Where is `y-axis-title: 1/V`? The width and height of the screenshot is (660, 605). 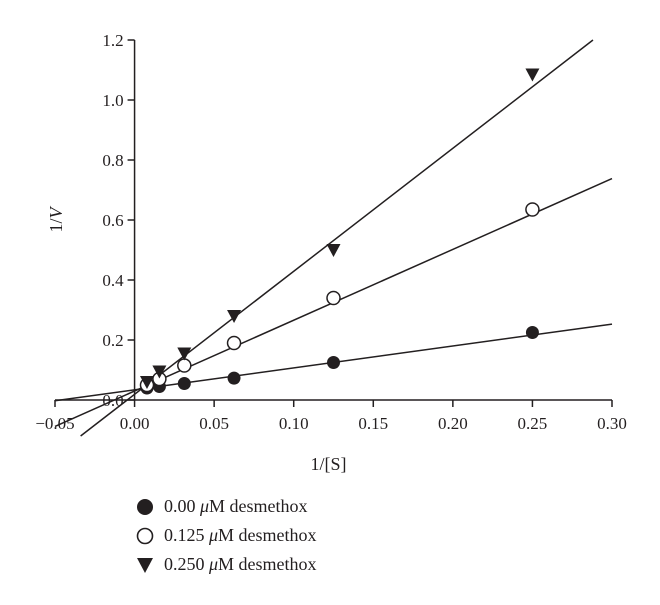 y-axis-title: 1/V is located at coordinates (56, 218).